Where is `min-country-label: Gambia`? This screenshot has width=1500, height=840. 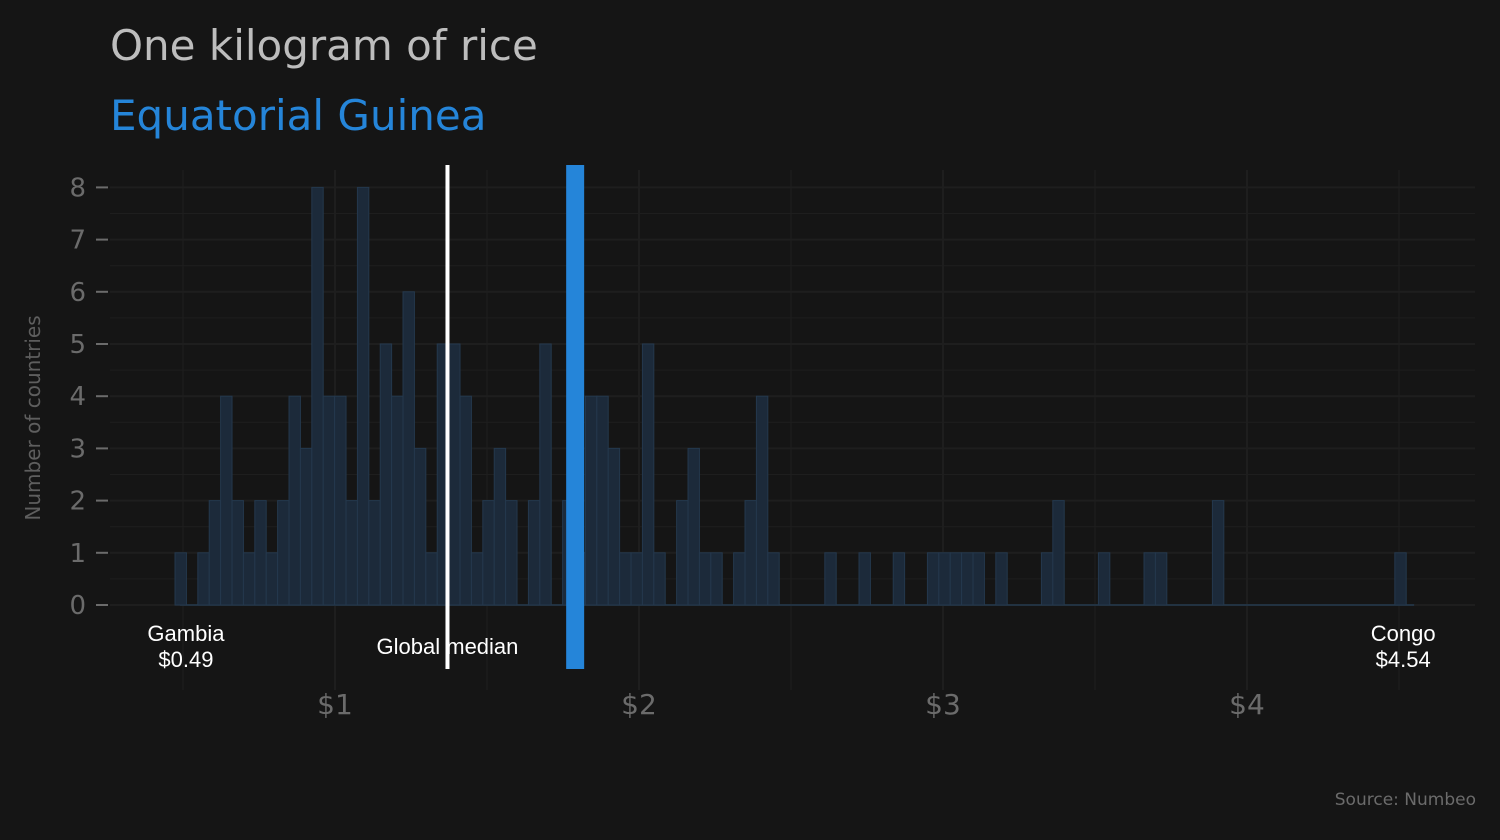 min-country-label: Gambia is located at coordinates (186, 633).